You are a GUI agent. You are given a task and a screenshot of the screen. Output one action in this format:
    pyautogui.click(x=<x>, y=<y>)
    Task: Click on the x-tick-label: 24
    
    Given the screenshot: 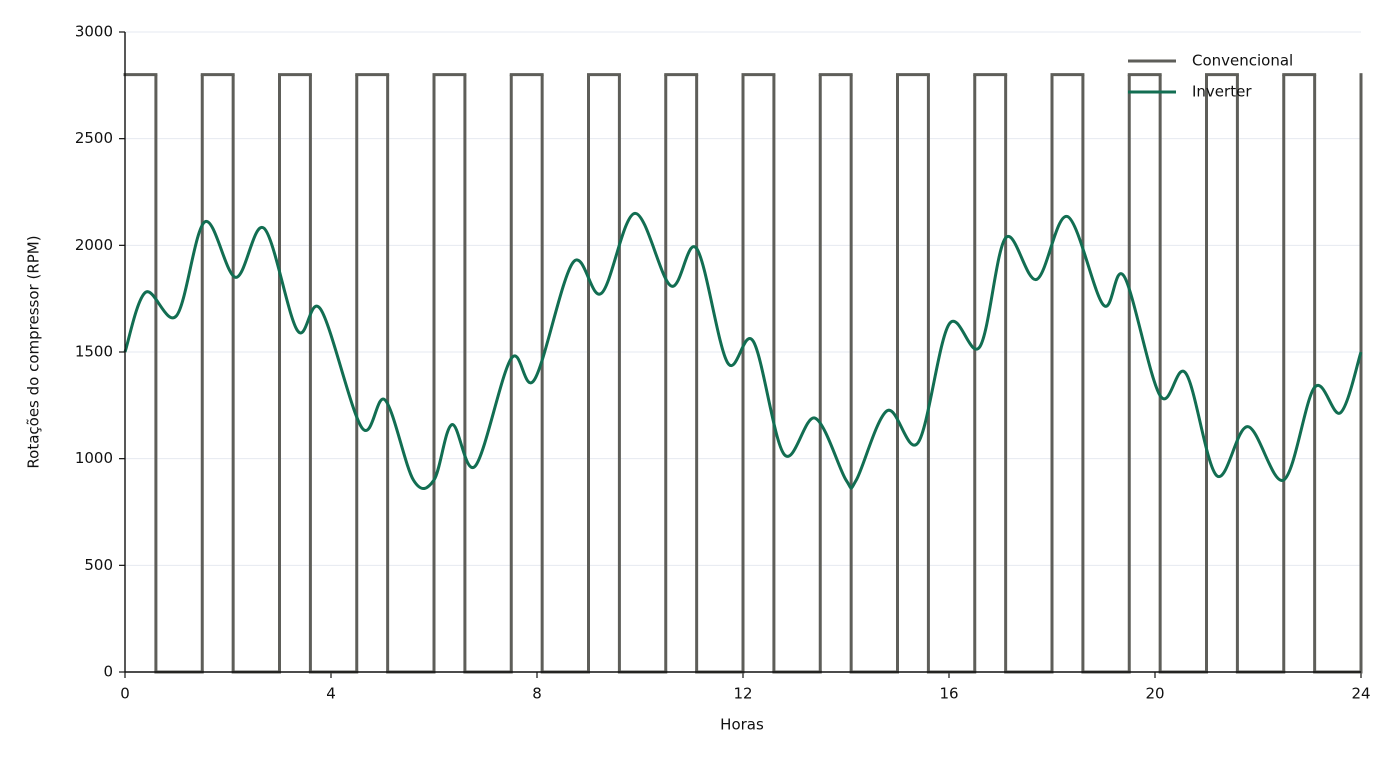 What is the action you would take?
    pyautogui.click(x=1360, y=694)
    